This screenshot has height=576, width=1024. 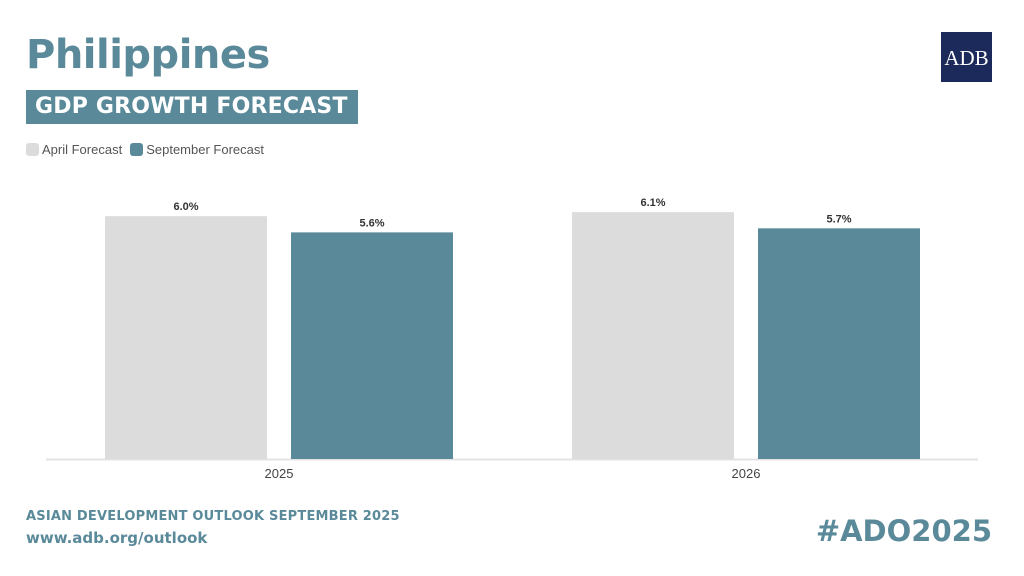 What do you see at coordinates (192, 107) in the screenshot?
I see `chart-subtitle: GDP GROWTH FORECAST` at bounding box center [192, 107].